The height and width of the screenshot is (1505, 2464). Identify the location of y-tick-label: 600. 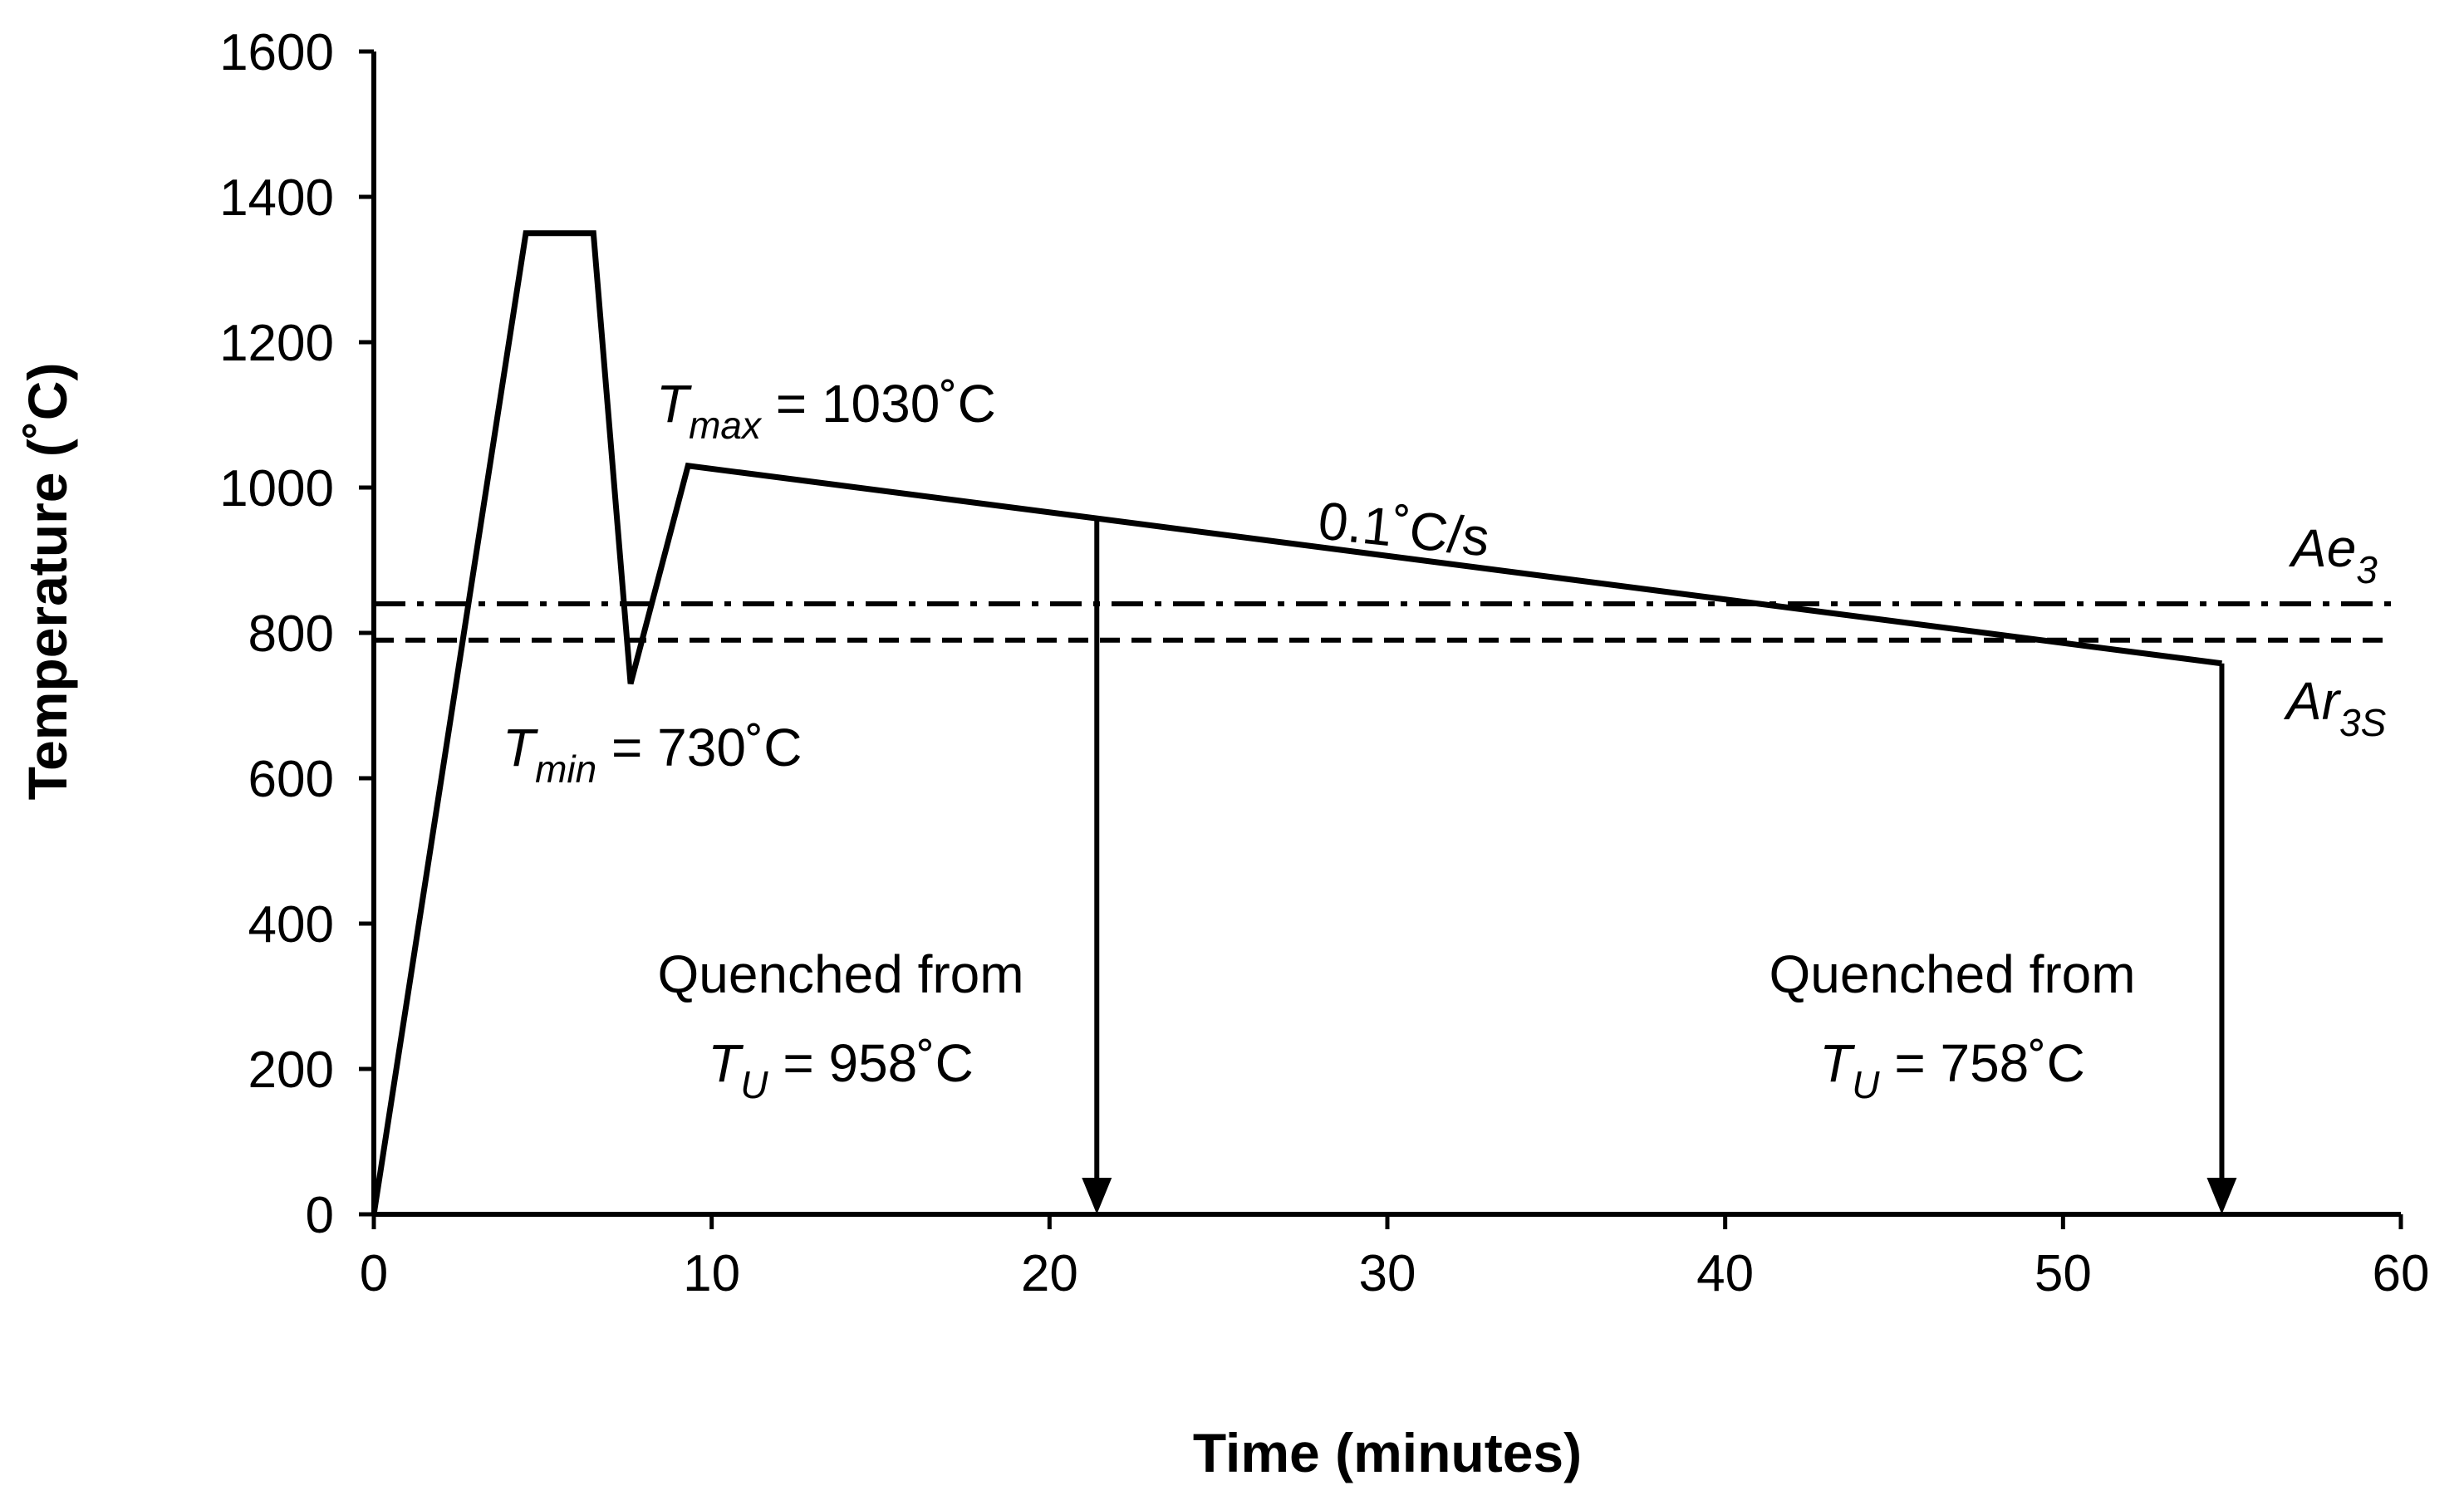
(291, 779).